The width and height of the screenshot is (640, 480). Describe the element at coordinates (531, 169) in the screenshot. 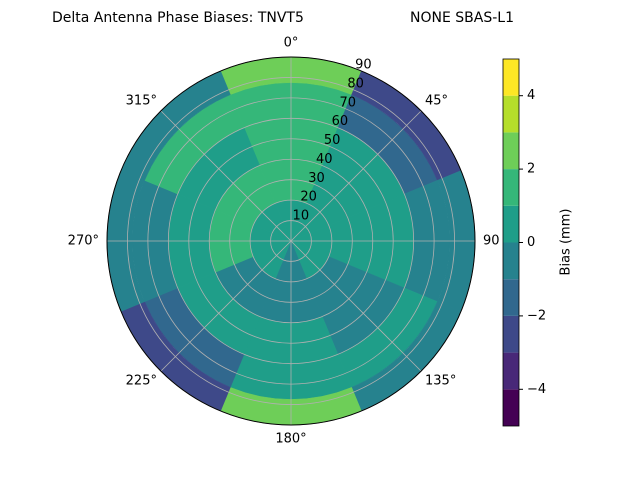

I see `colorbar-tick-label: 2` at that location.